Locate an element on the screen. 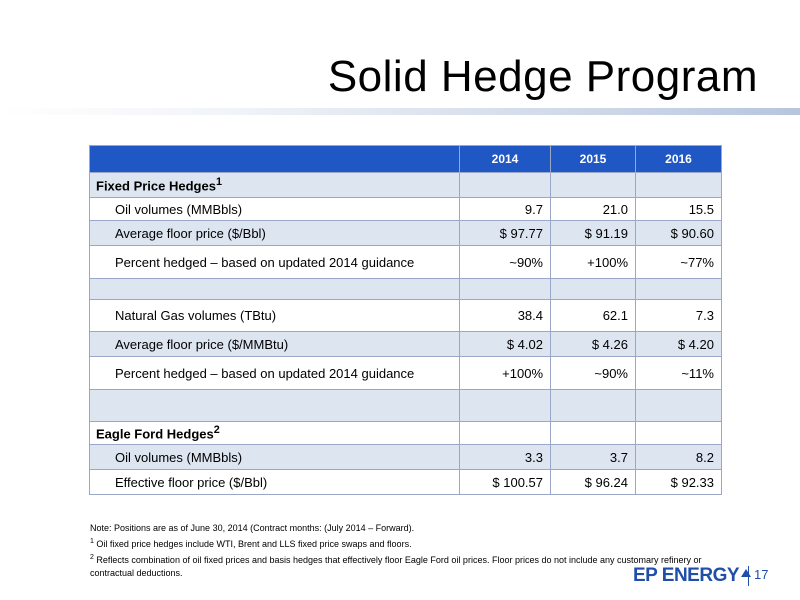 The height and width of the screenshot is (600, 800). header-cell-2015: 2015 is located at coordinates (593, 159).